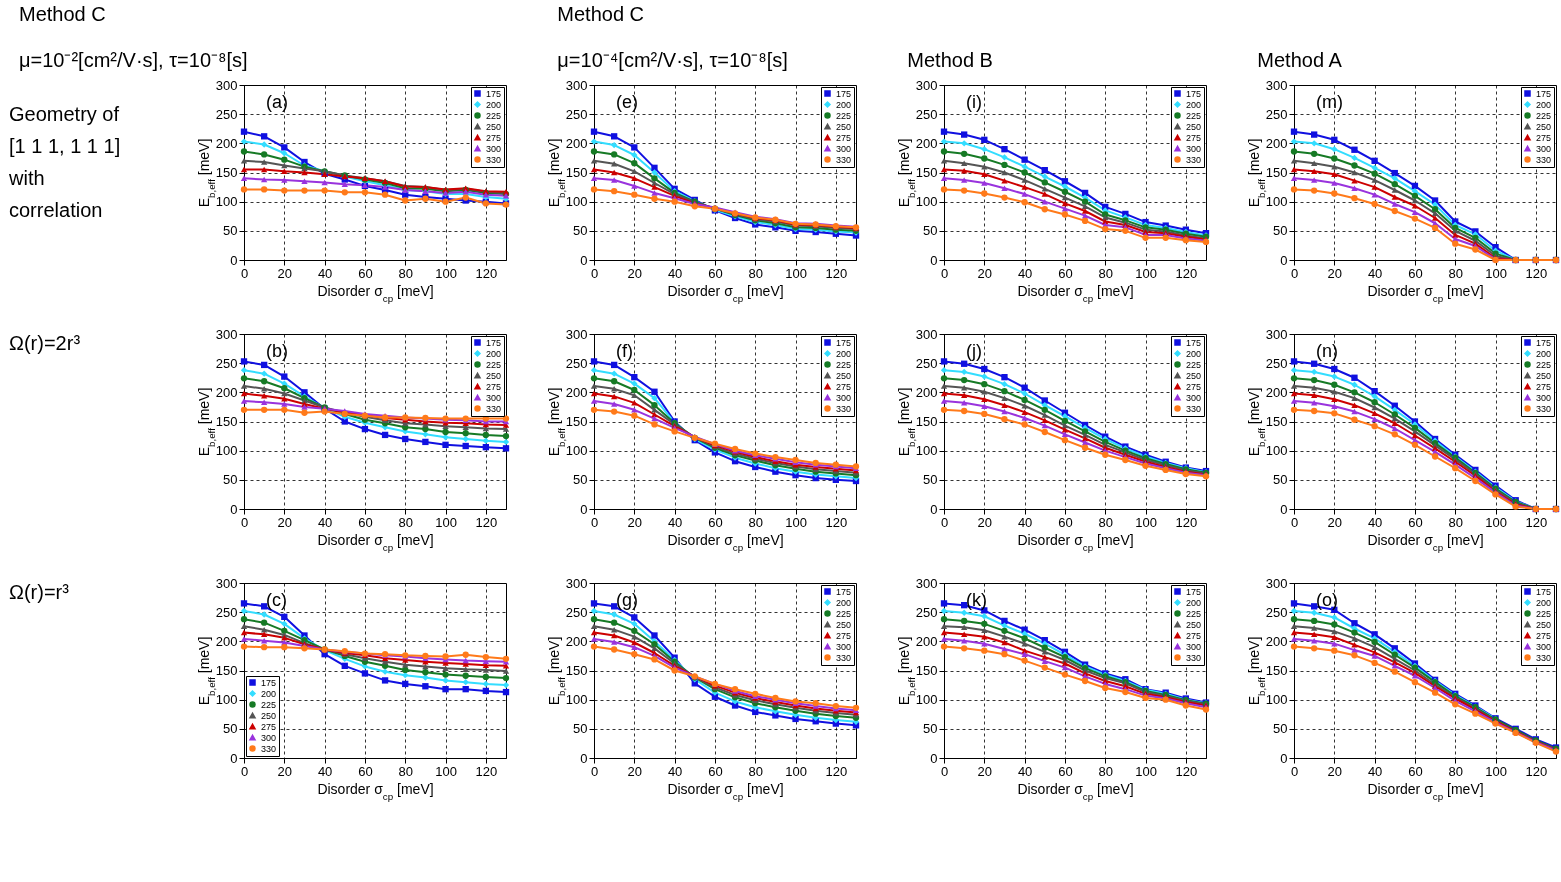 This screenshot has height=882, width=1561. What do you see at coordinates (133, 60) in the screenshot?
I see `chart-subtitle: μ=10⁻²[cm²/V·s], τ=10⁻⁸[s]` at bounding box center [133, 60].